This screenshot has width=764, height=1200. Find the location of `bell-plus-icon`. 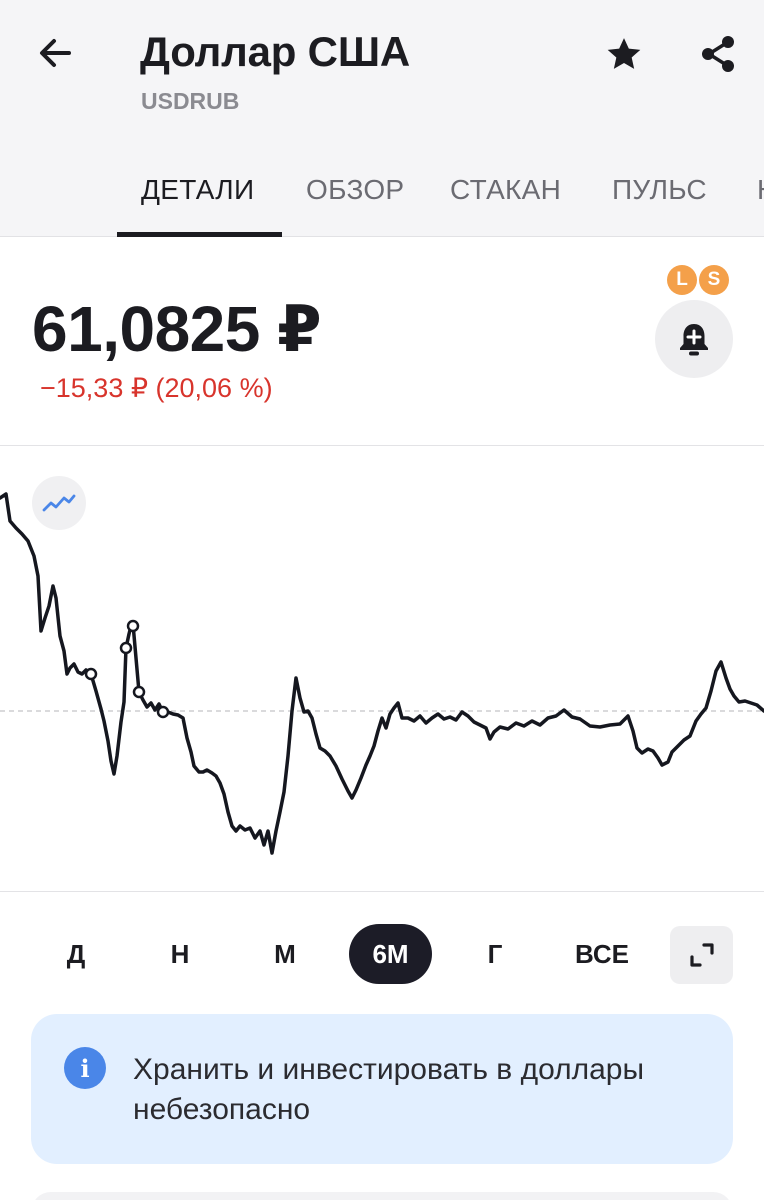

bell-plus-icon is located at coordinates (694, 340).